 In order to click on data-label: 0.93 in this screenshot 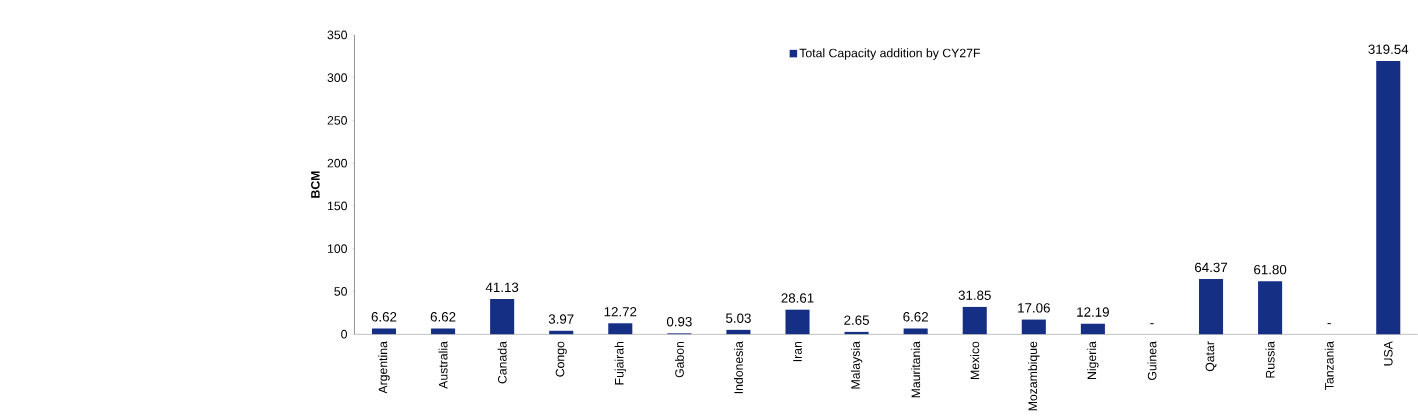, I will do `click(679, 322)`.